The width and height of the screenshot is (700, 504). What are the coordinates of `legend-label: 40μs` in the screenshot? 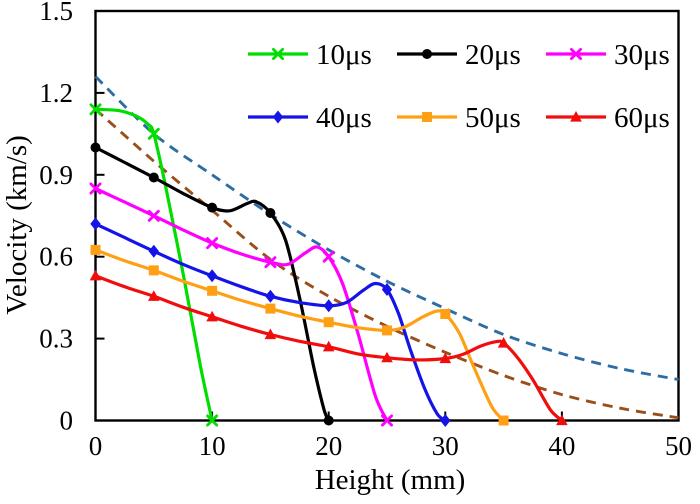 It's located at (344, 118).